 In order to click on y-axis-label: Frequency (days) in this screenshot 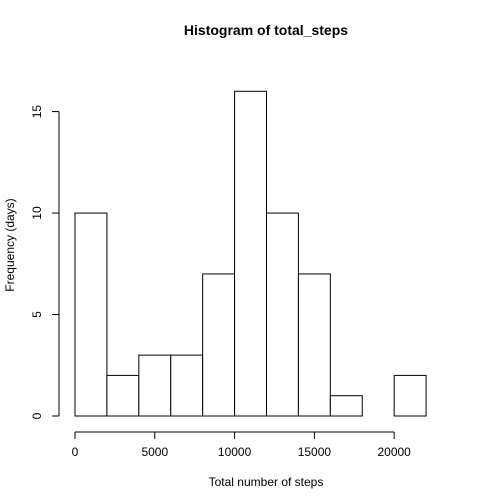, I will do `click(10, 244)`.